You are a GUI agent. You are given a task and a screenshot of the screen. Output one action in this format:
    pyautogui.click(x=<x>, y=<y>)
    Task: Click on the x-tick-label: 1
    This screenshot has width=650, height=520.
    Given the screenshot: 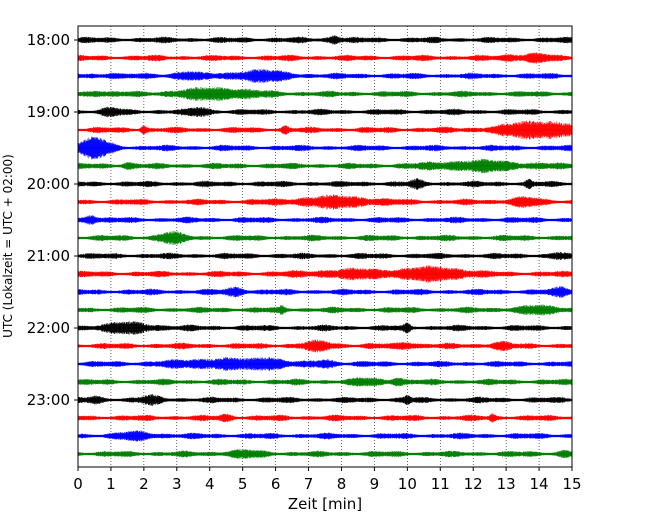 What is the action you would take?
    pyautogui.click(x=111, y=484)
    